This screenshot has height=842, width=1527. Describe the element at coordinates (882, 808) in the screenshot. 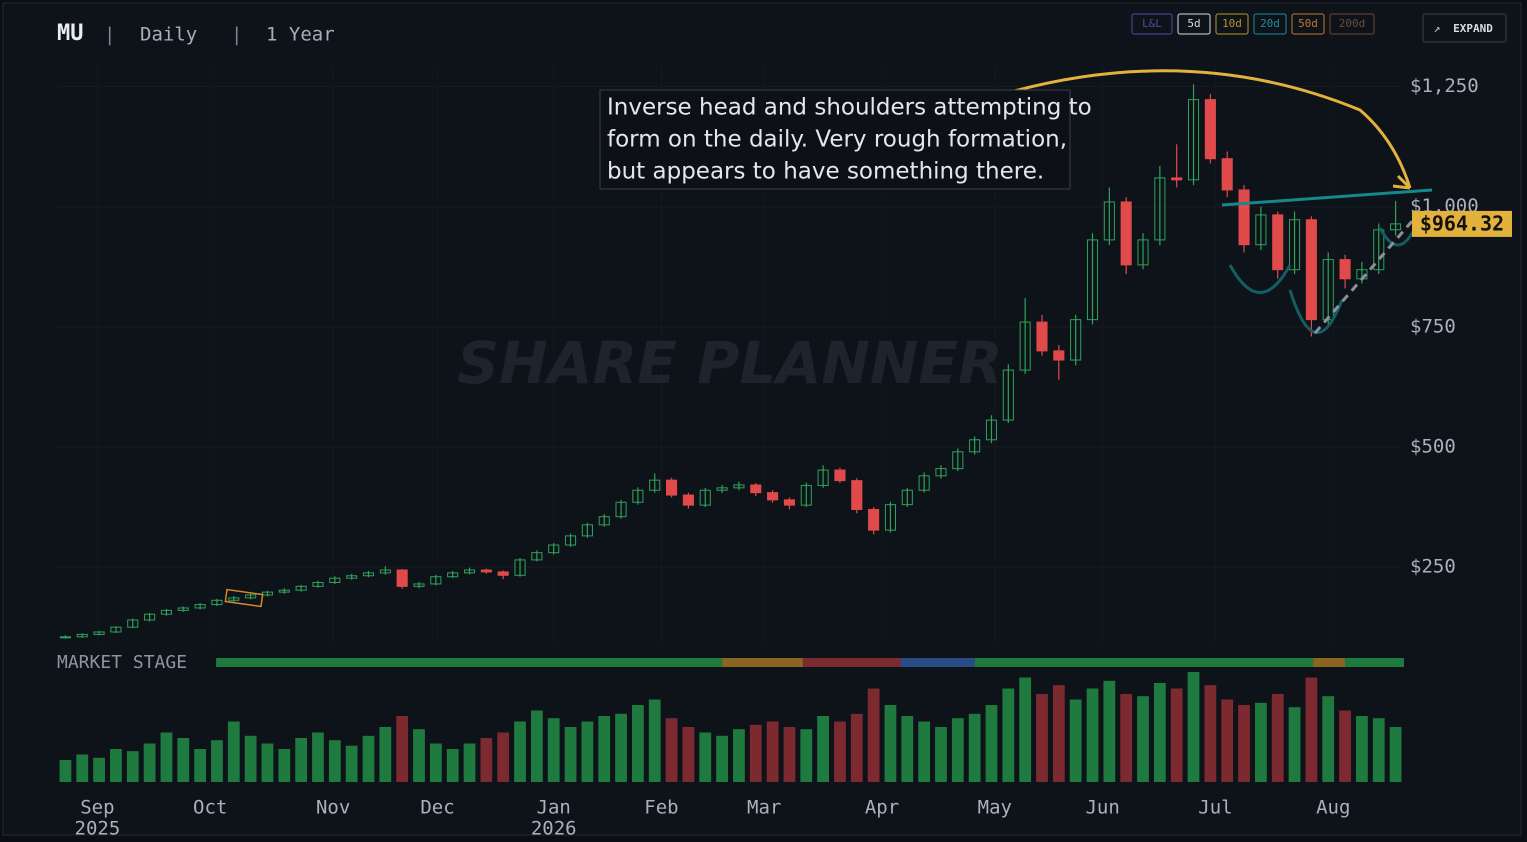

I see `x-tick-label: Apr` at that location.